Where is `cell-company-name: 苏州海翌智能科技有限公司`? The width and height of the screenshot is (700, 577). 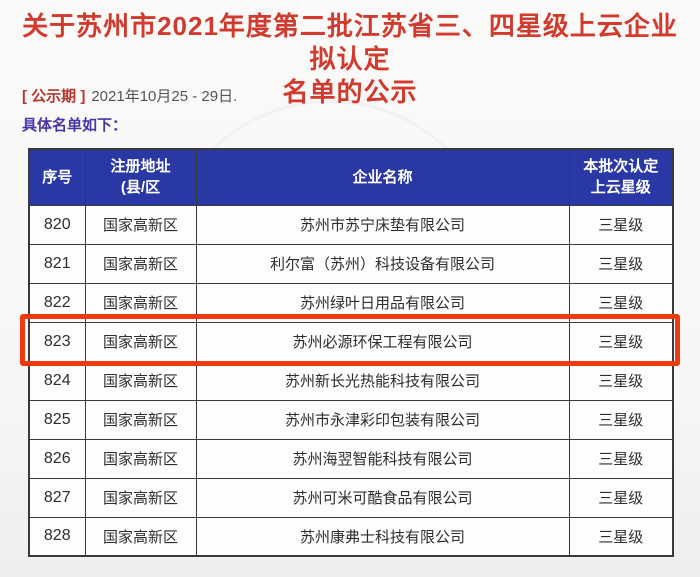
cell-company-name: 苏州海翌智能科技有限公司 is located at coordinates (382, 458).